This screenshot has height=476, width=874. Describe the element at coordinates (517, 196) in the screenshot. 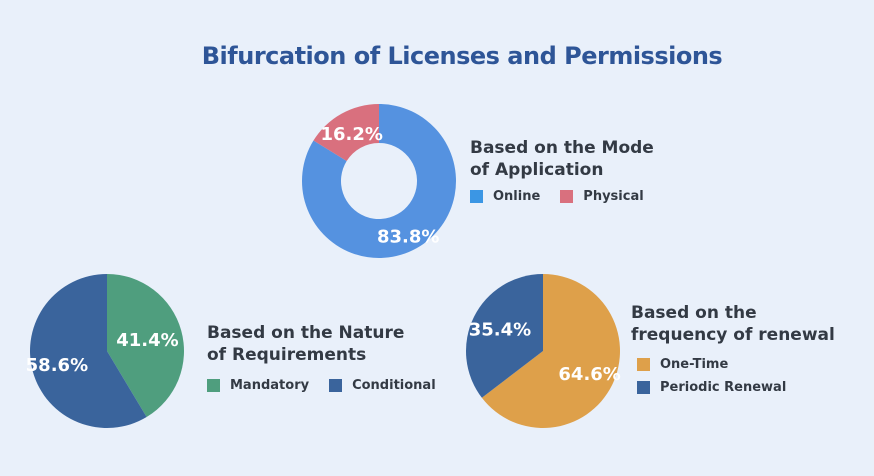

I see `legend-label-online: Online` at that location.